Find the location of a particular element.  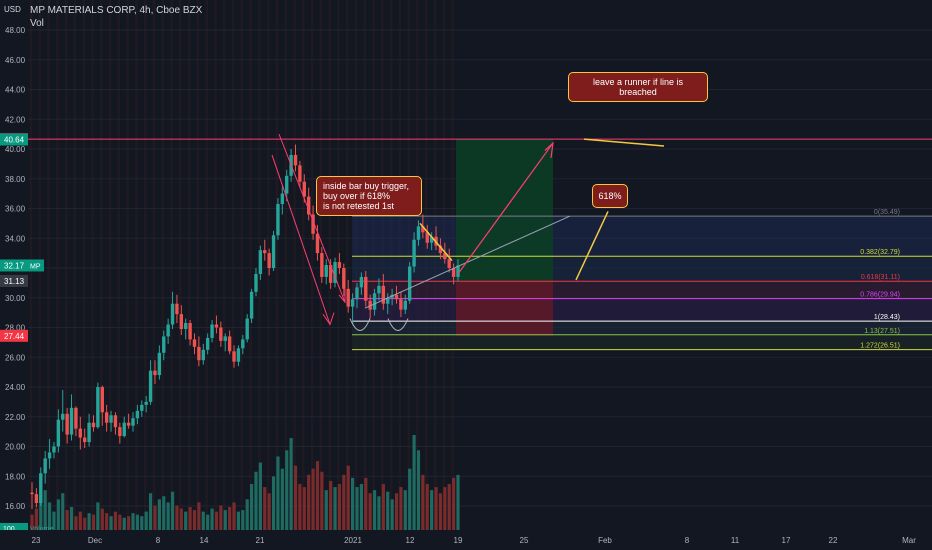

annotation-618: 618% is located at coordinates (610, 196).